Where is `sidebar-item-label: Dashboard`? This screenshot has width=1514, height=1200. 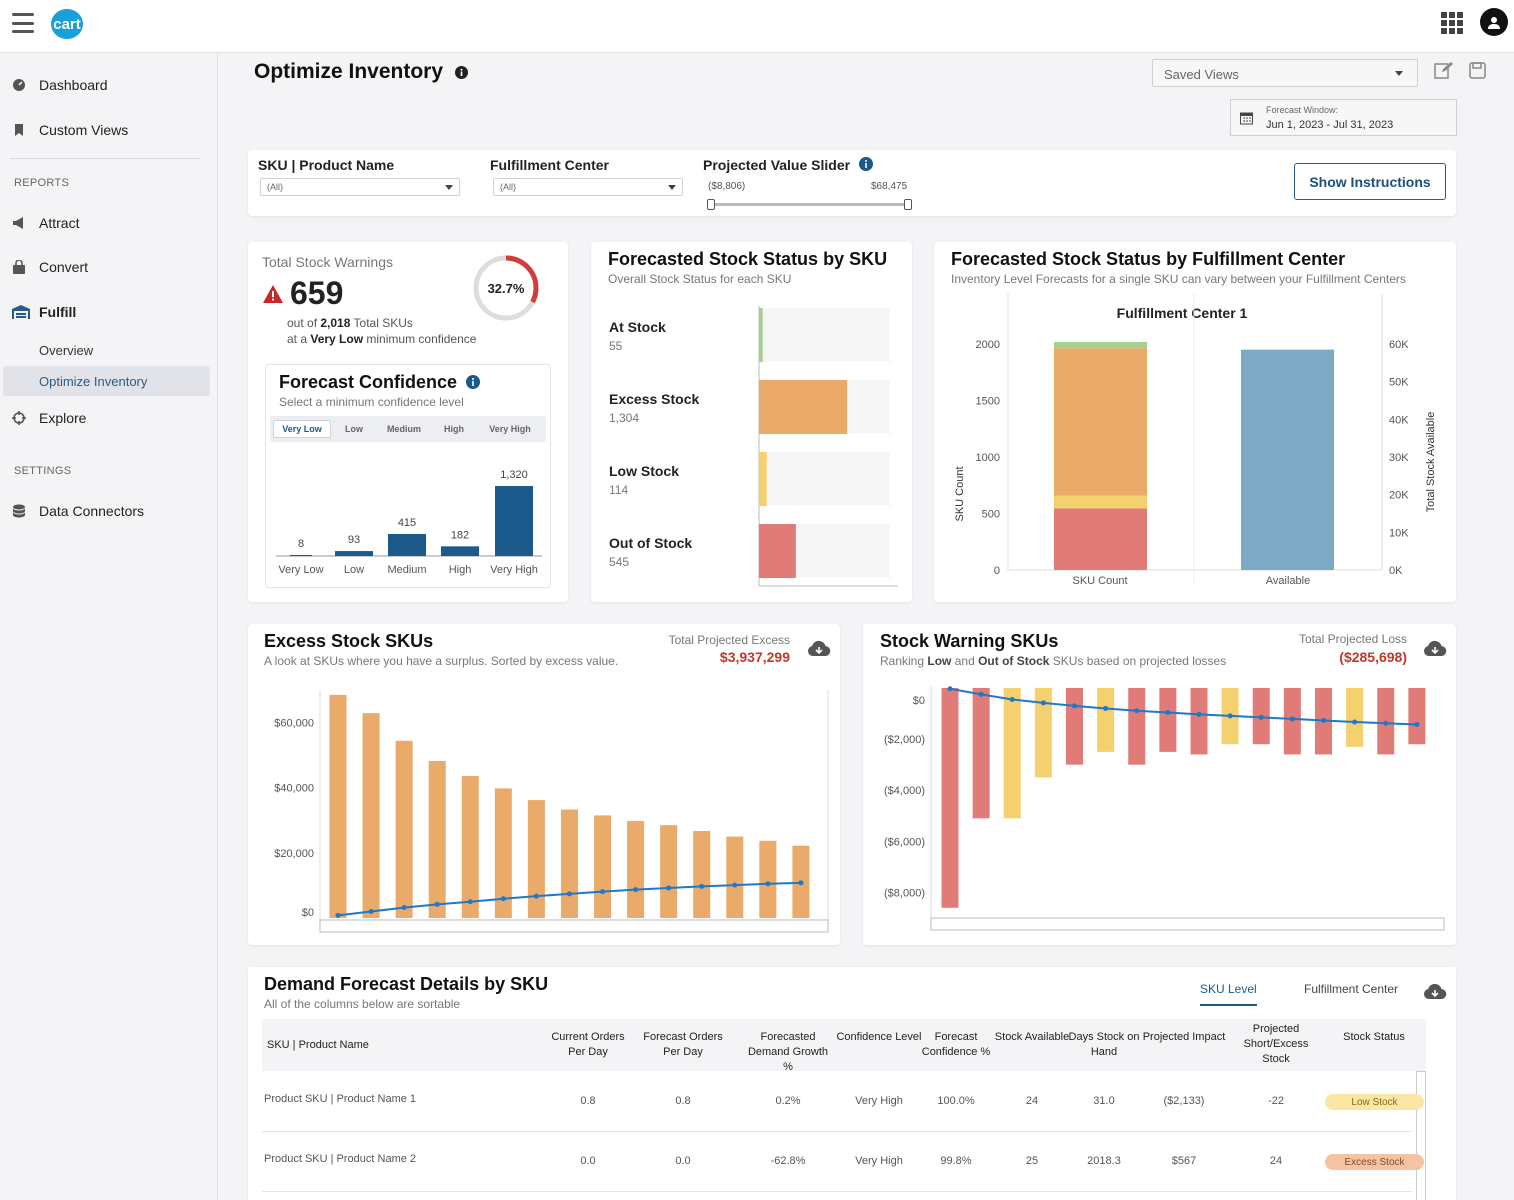 sidebar-item-label: Dashboard is located at coordinates (73, 85).